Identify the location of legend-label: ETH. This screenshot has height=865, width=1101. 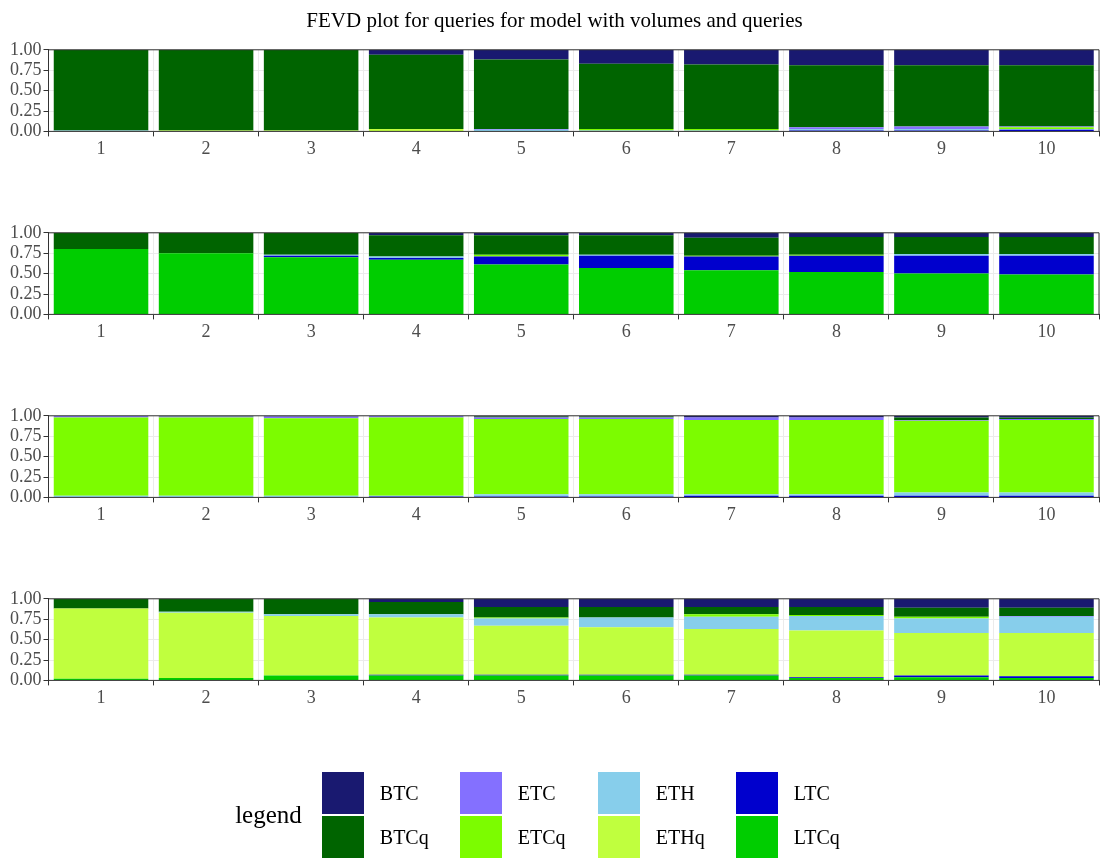
(675, 793).